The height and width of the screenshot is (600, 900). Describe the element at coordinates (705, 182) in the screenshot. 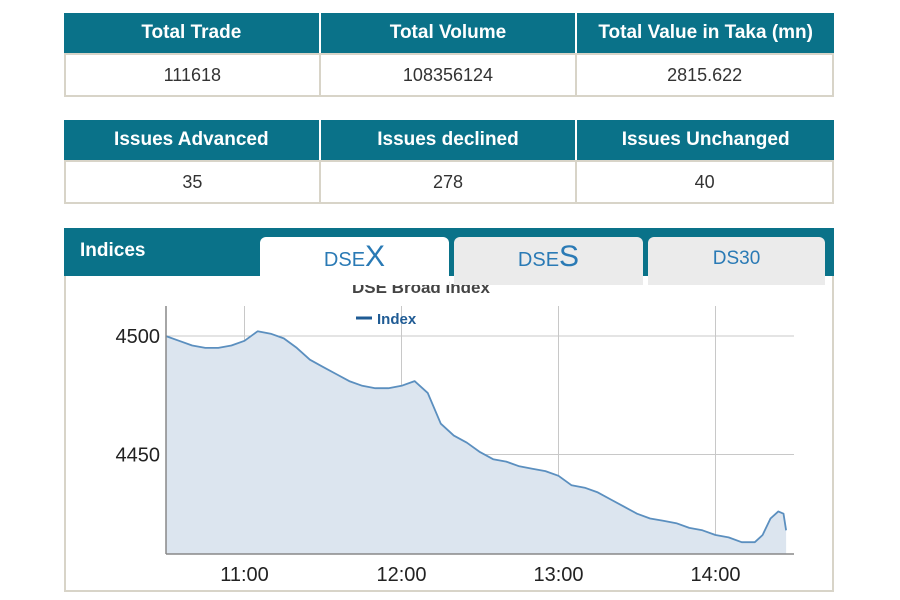

I see `issues-unchanged-value: 40` at that location.